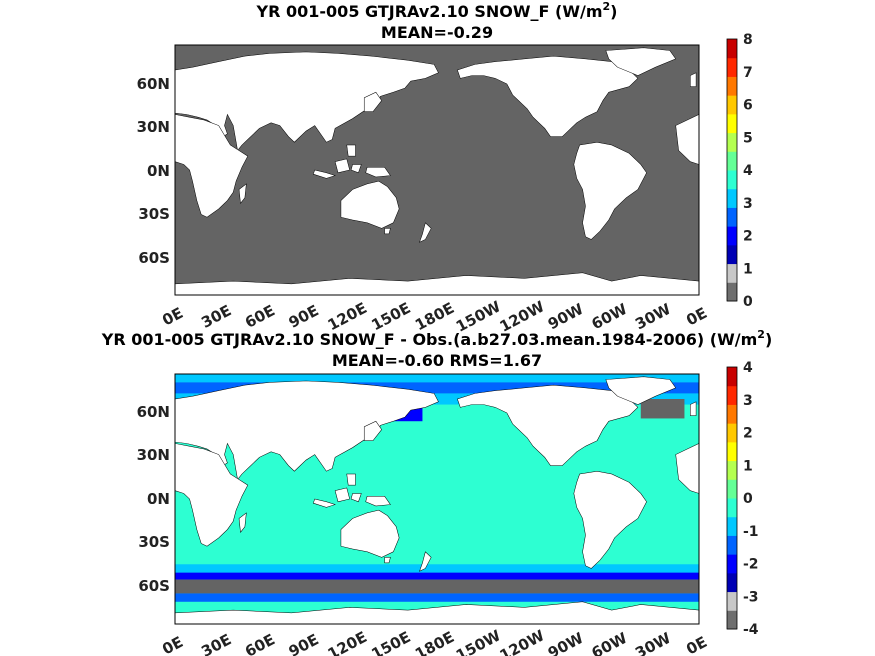 The height and width of the screenshot is (656, 875). Describe the element at coordinates (437, 360) in the screenshot. I see `panel-2-subtitle: MEAN=-0.60 RMS=1.67` at that location.